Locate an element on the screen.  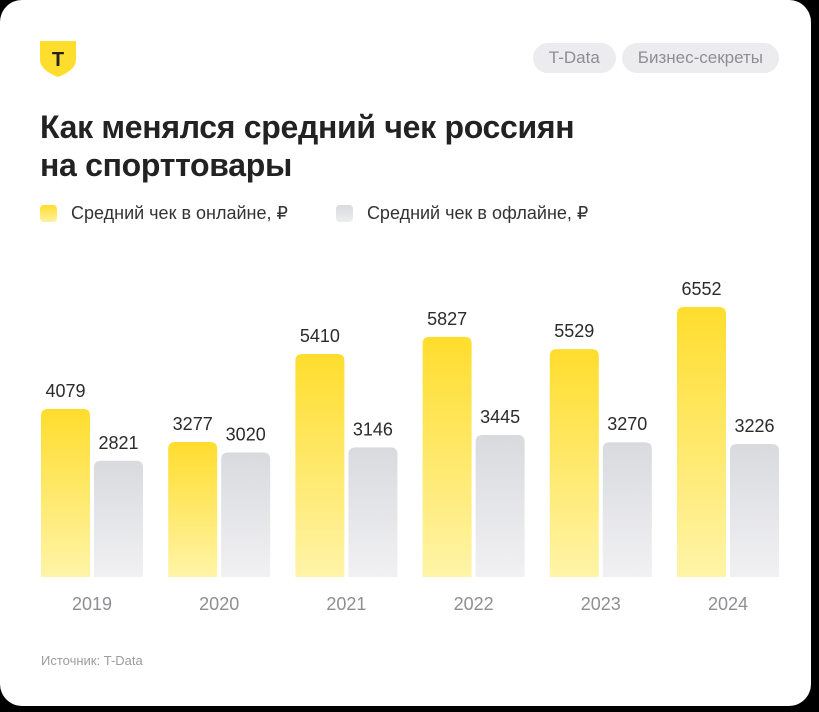
value-label-online-2022: 5827 is located at coordinates (447, 319).